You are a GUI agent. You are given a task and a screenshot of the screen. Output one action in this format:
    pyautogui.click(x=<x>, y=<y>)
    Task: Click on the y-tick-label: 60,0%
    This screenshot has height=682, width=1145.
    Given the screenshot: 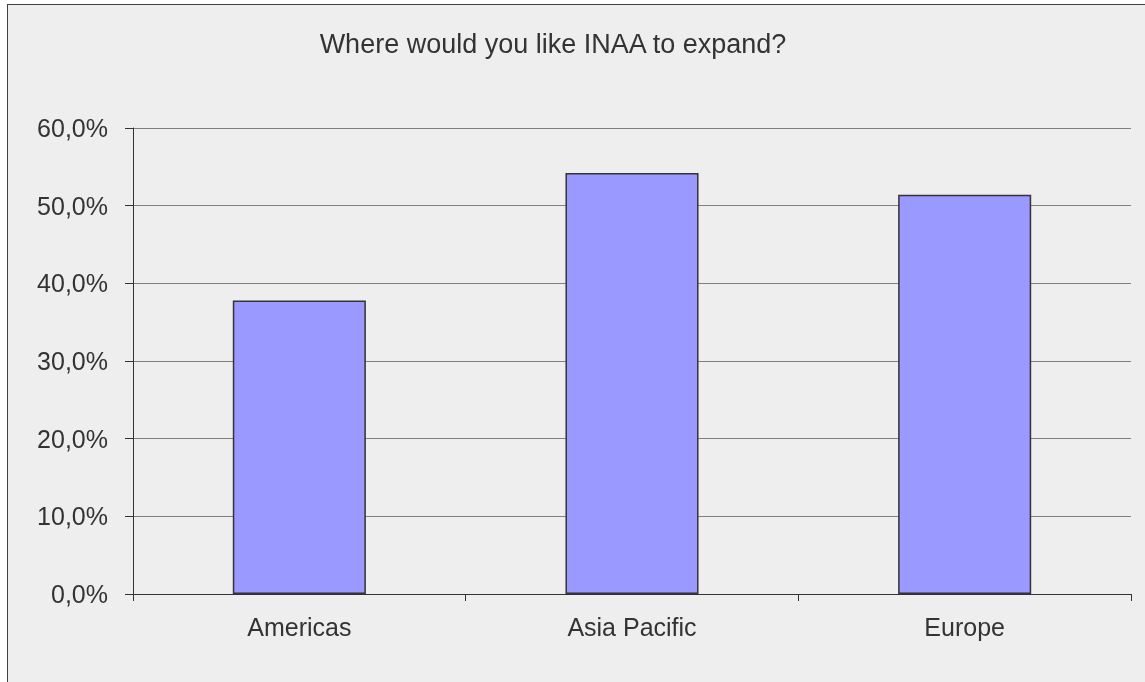 What is the action you would take?
    pyautogui.click(x=72, y=128)
    